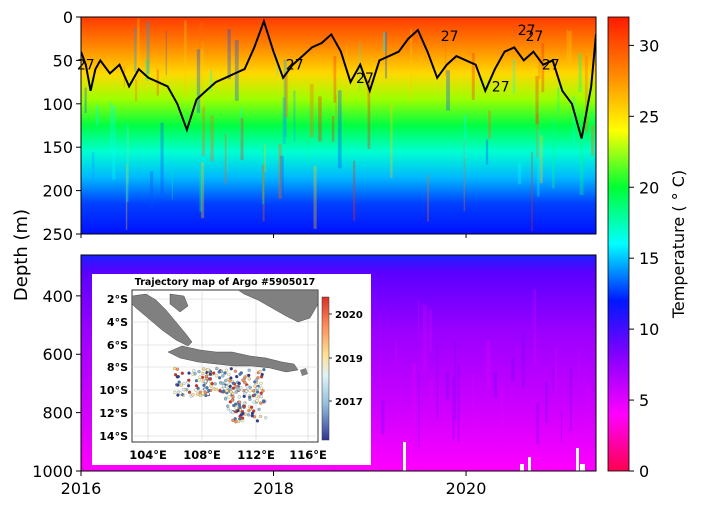 This screenshot has height=511, width=702. I want to click on bangka-island, so click(179, 303).